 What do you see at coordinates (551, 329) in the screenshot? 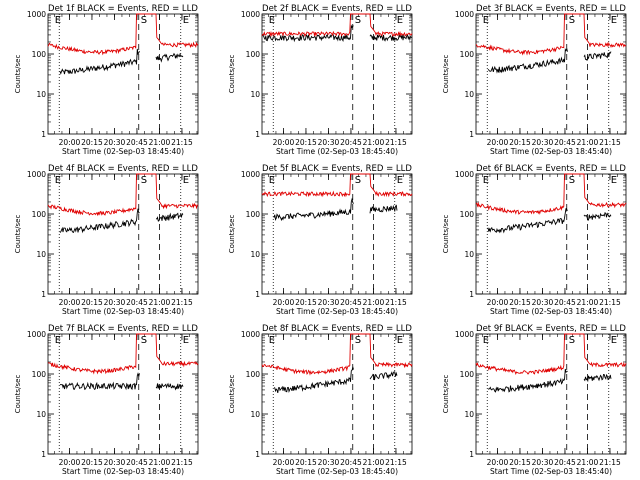
I see `panel-title: Det 9f BLACK = Events, RED = LLD` at bounding box center [551, 329].